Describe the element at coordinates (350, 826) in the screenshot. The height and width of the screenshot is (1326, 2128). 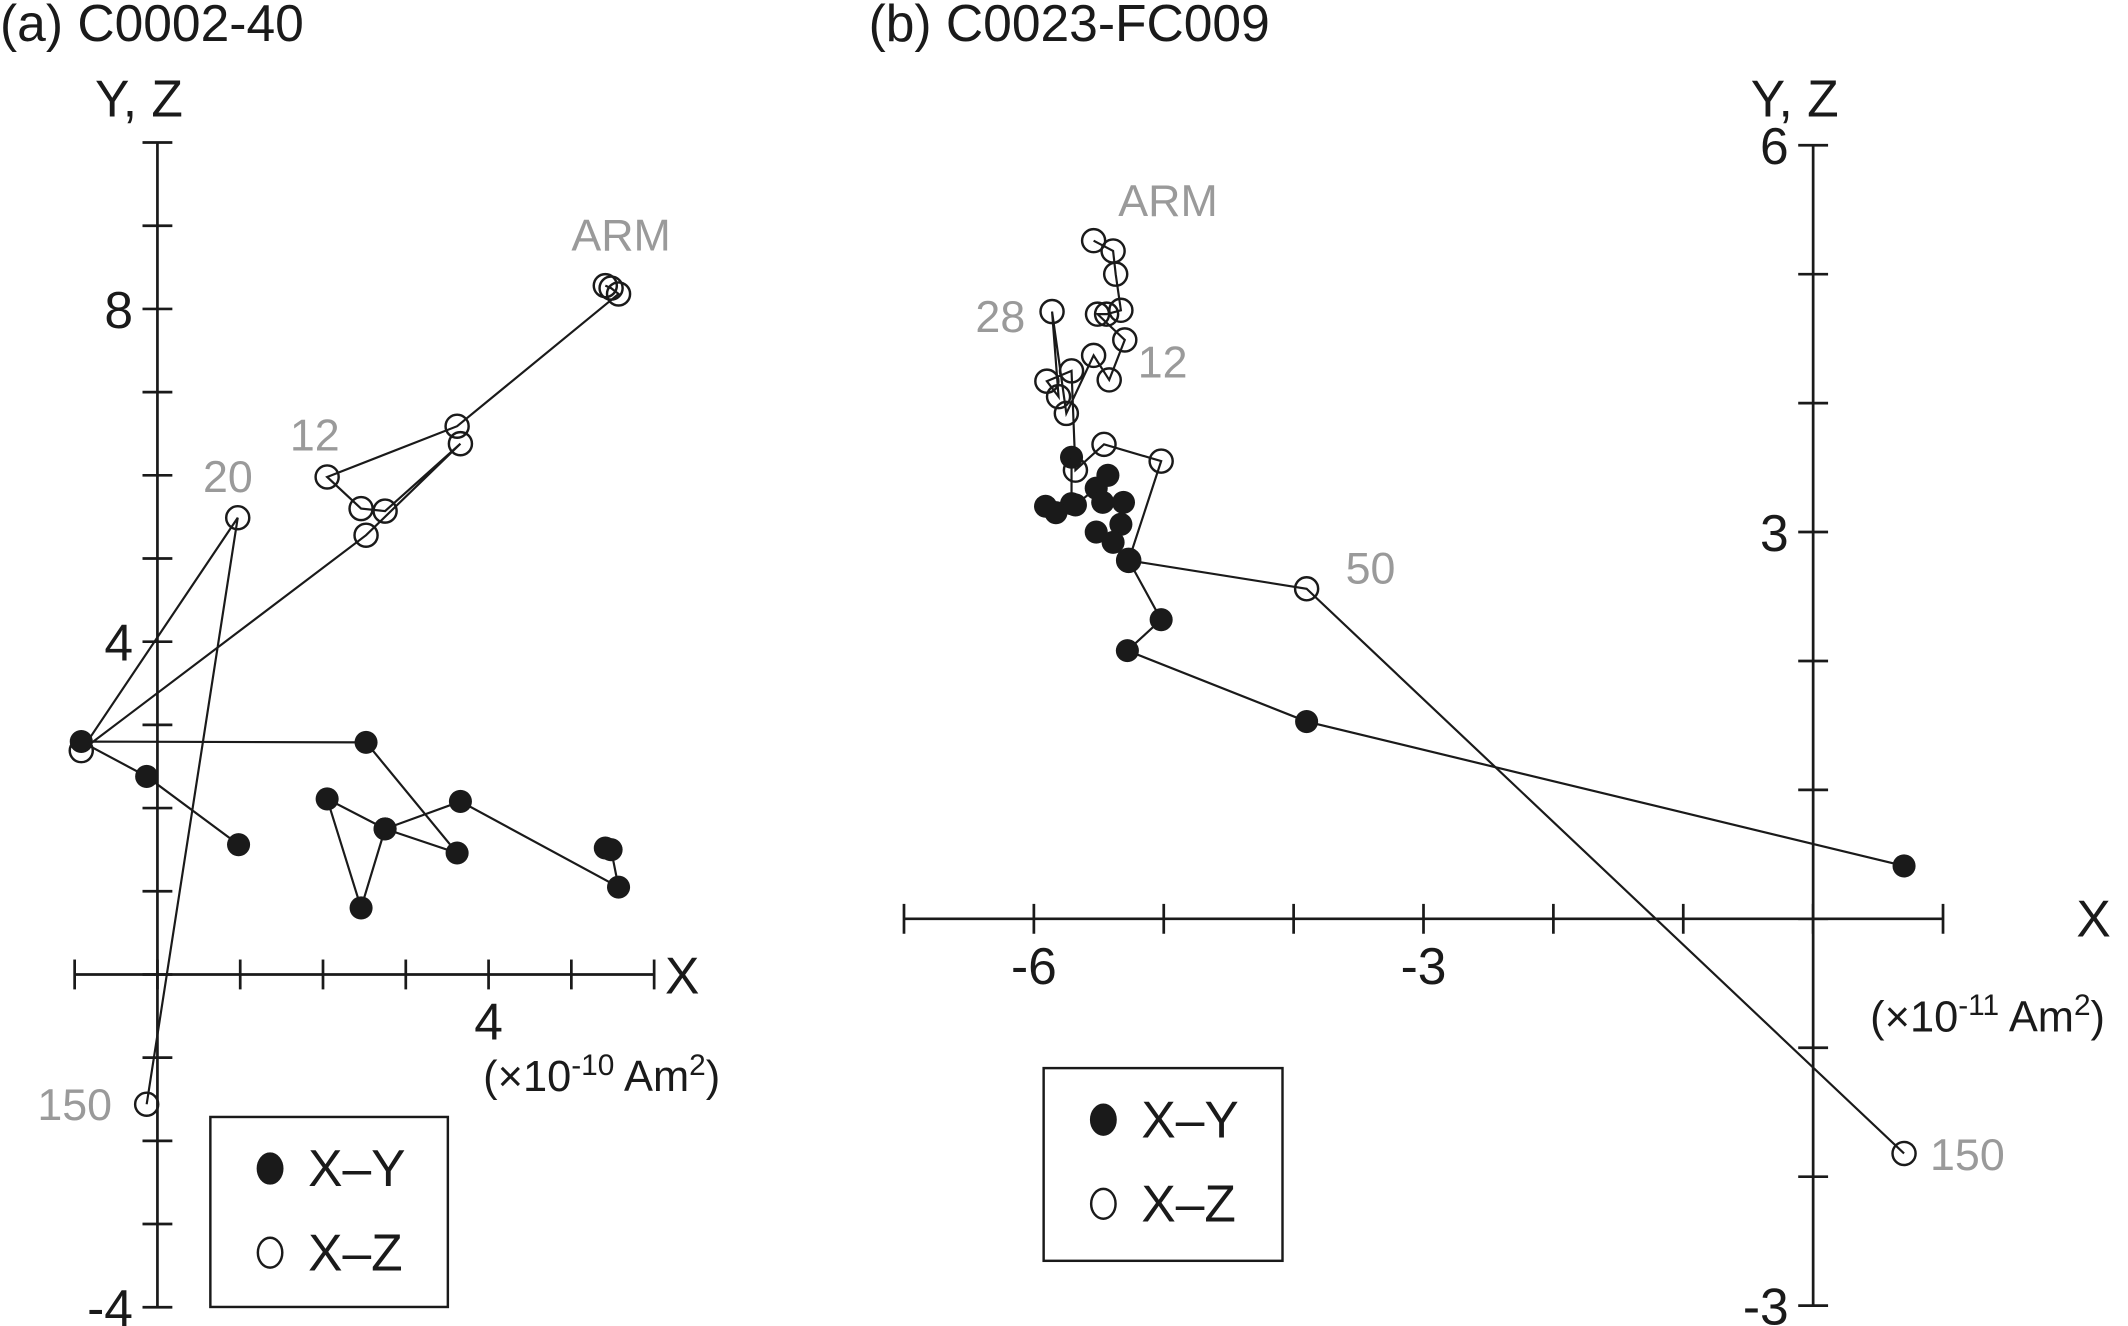
I see `series-line-xy` at that location.